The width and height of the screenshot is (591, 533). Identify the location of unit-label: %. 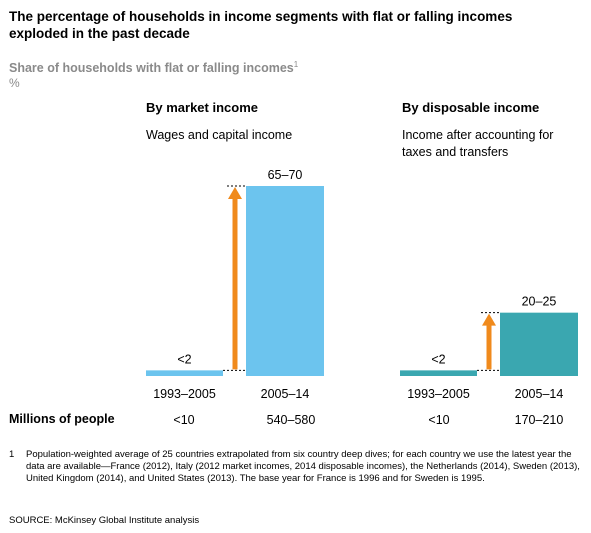
(14, 83).